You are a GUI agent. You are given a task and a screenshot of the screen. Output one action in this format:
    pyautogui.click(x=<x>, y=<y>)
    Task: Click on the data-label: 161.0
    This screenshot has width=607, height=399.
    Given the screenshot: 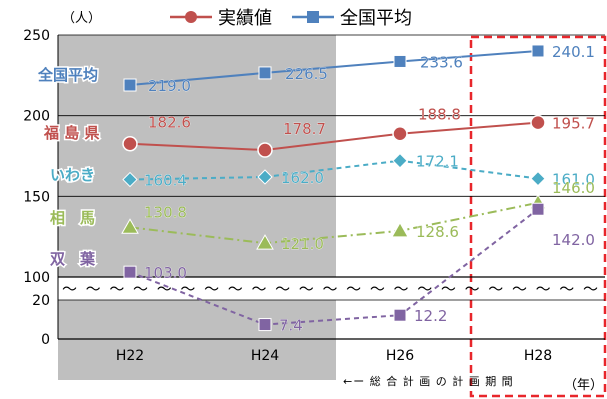 What is the action you would take?
    pyautogui.click(x=573, y=180)
    